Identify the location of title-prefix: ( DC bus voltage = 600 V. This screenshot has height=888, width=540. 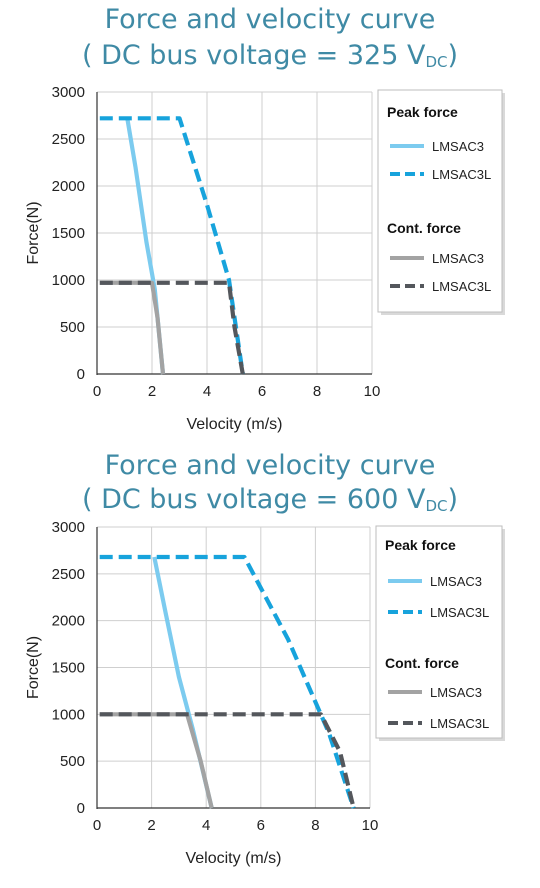
(253, 499).